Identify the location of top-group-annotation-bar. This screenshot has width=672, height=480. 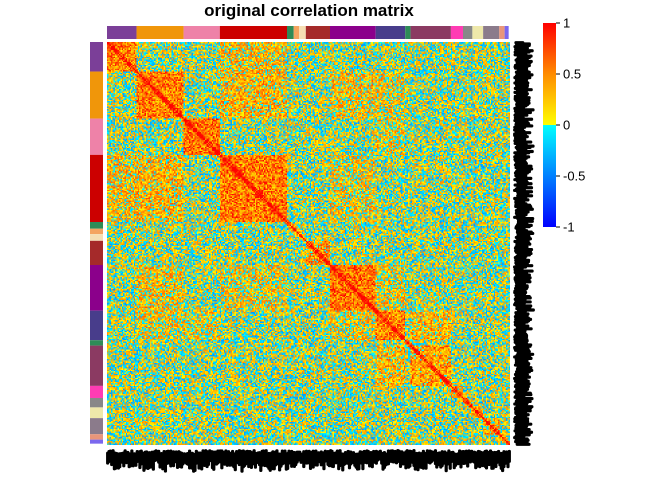
(308, 32).